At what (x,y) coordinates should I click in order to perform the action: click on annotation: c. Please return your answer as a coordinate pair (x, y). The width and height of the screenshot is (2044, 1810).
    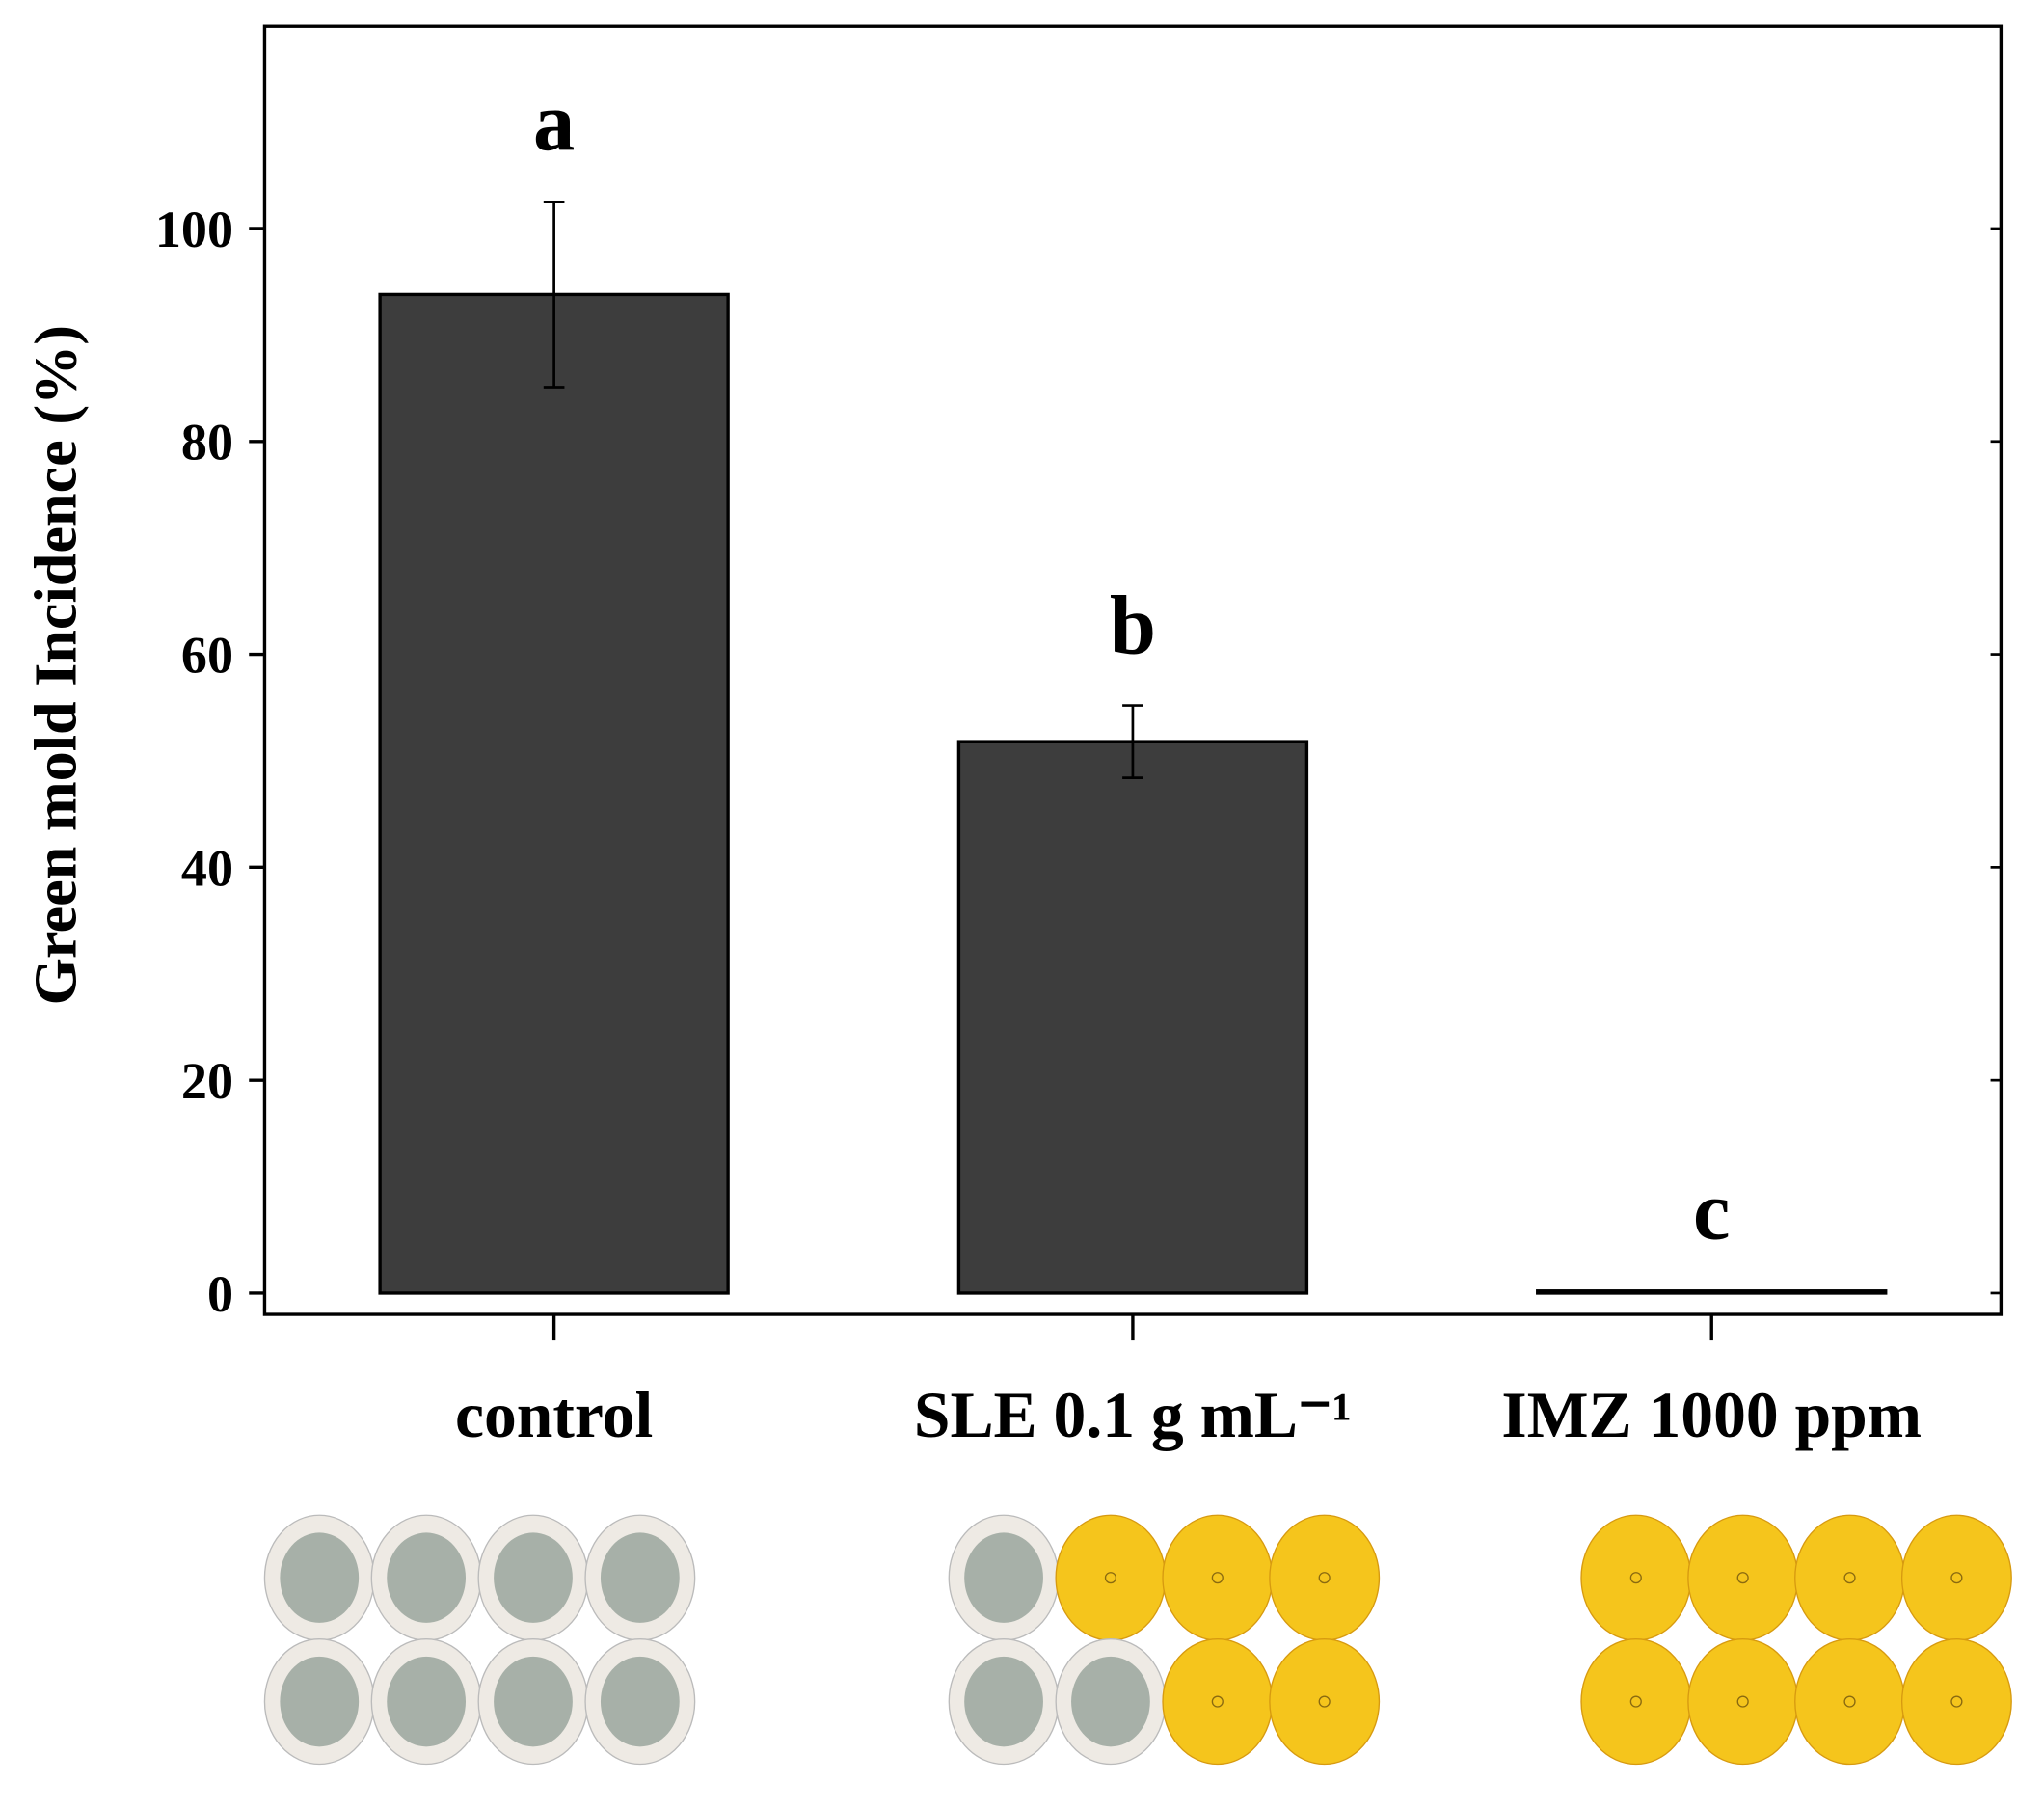
    Looking at the image, I should click on (1711, 1211).